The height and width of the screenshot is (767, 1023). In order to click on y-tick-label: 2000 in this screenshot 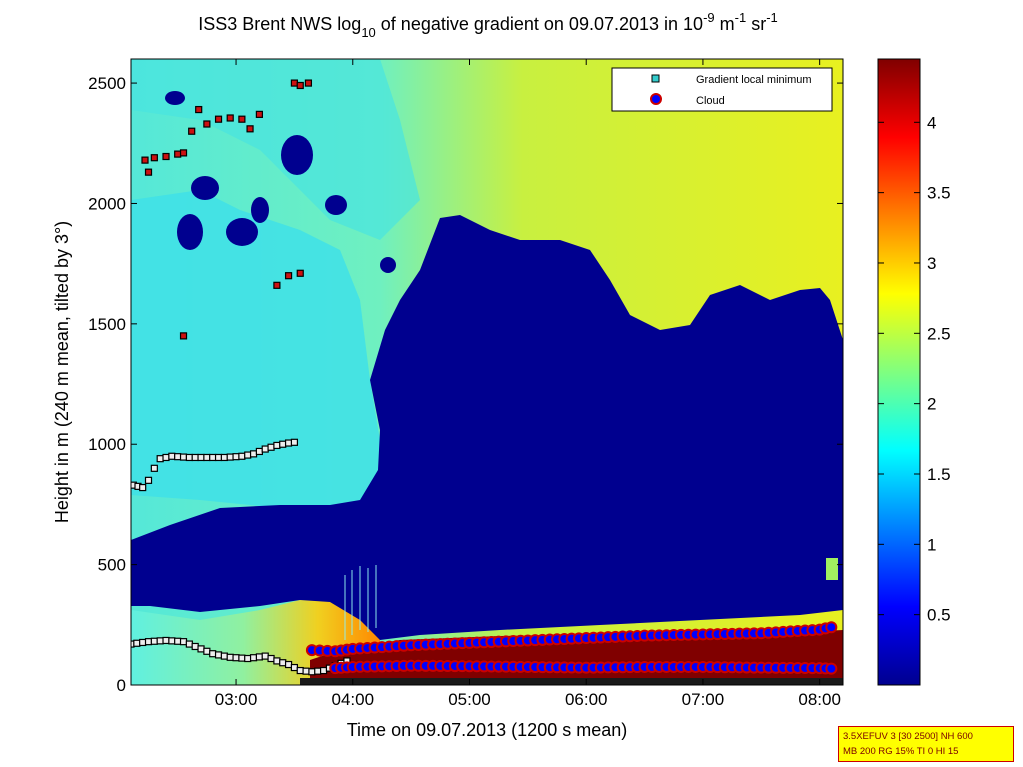, I will do `click(107, 203)`.